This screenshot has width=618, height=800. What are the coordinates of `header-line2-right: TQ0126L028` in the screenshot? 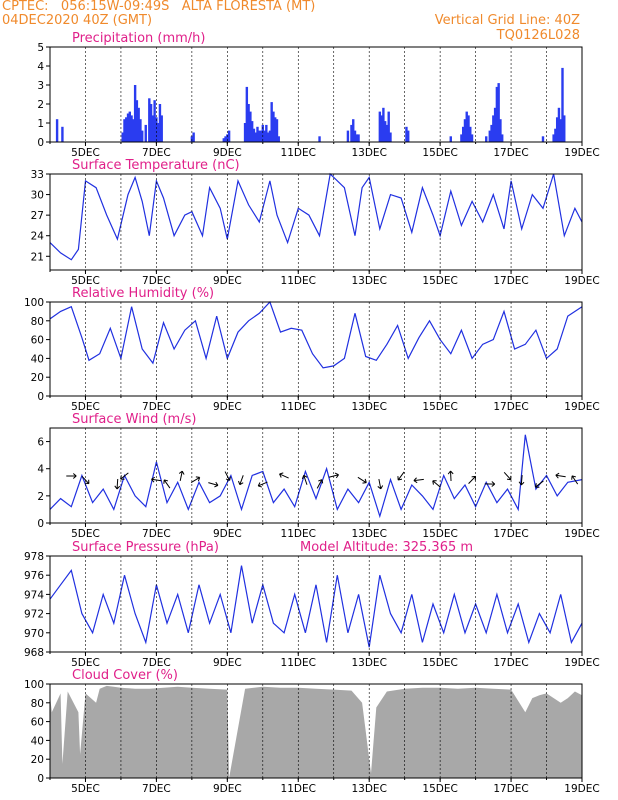 It's located at (538, 35).